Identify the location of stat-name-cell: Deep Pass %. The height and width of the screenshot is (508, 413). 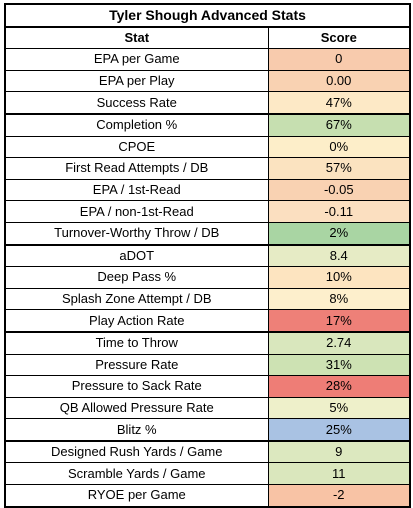
(136, 277).